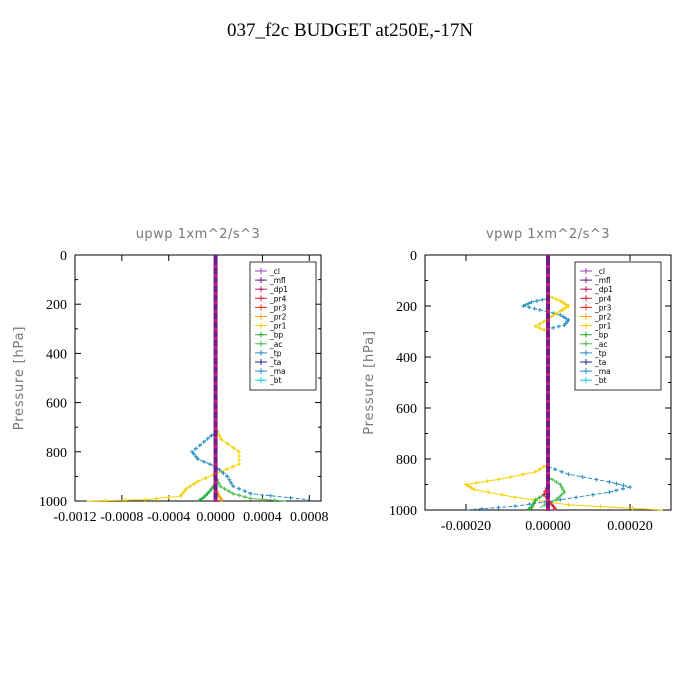 This screenshot has width=700, height=700. I want to click on y-tick-label: 800, so click(406, 460).